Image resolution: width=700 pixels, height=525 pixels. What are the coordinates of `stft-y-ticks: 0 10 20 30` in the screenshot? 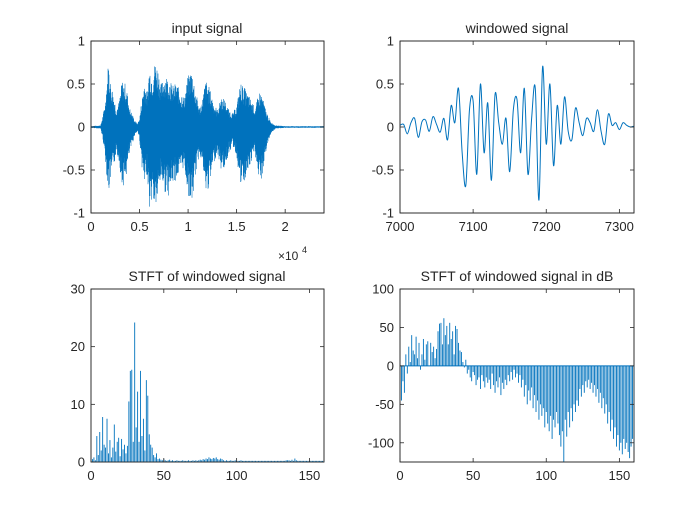 It's located at (197, 376).